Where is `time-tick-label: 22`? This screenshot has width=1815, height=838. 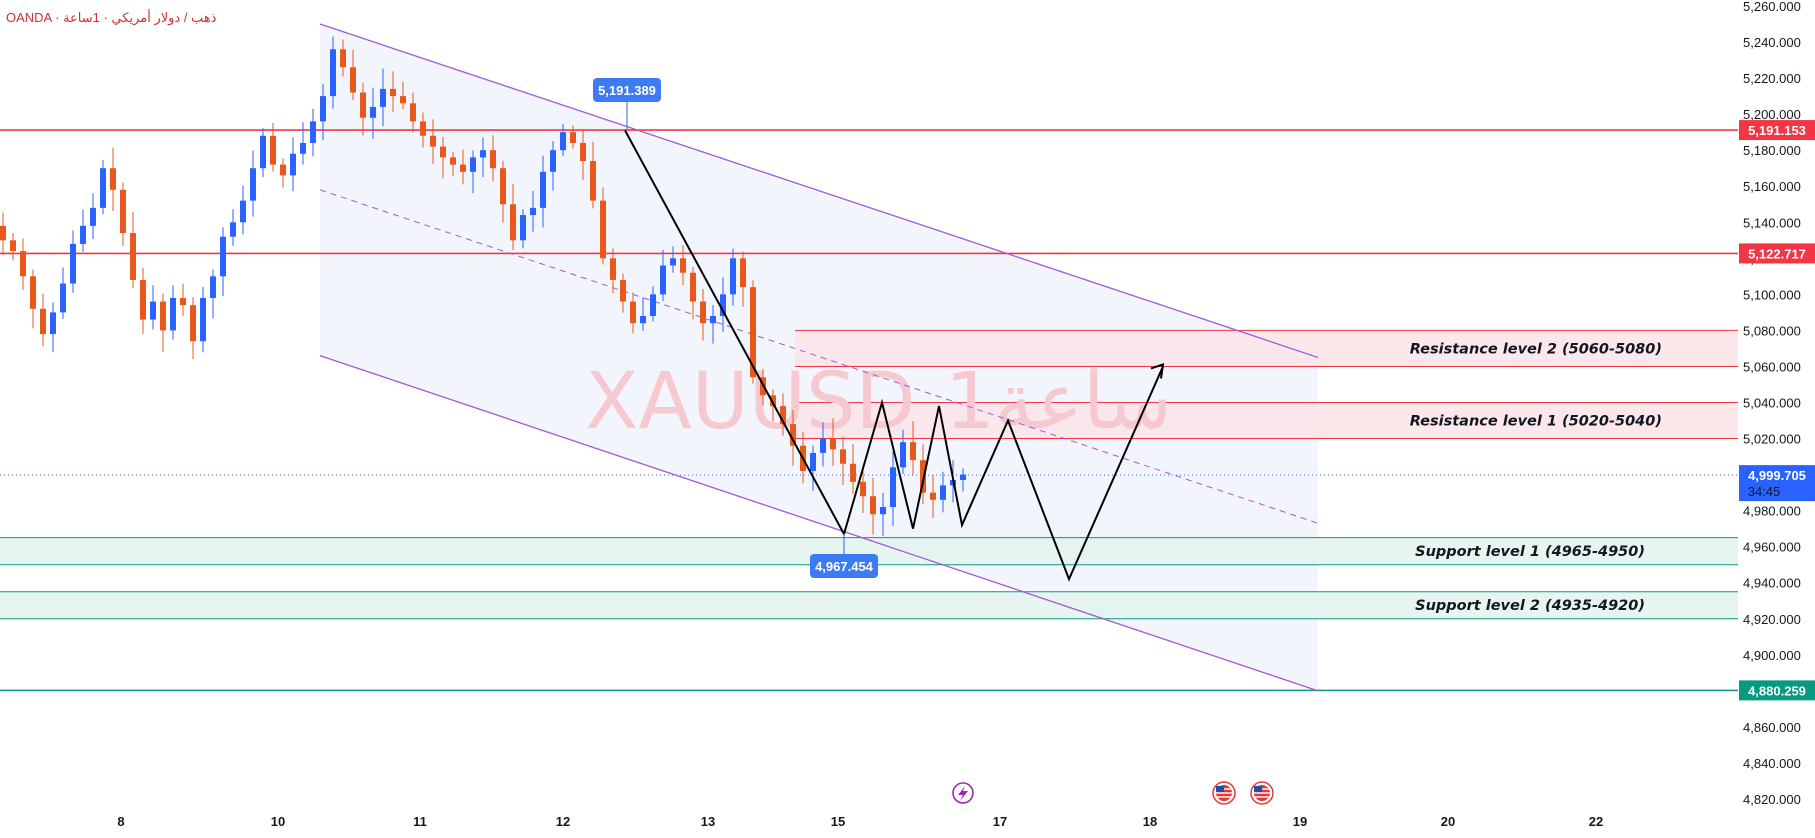 time-tick-label: 22 is located at coordinates (1596, 821).